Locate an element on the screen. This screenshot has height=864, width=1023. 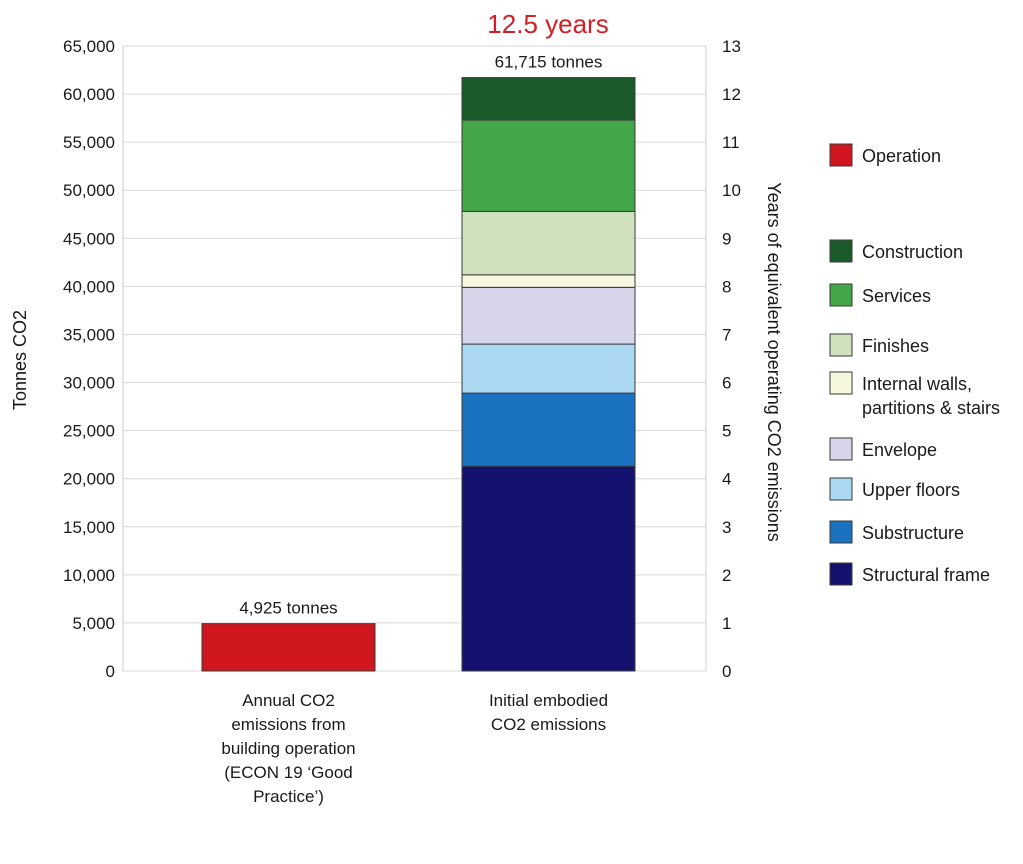
y-right-tick-label: 12 is located at coordinates (731, 94).